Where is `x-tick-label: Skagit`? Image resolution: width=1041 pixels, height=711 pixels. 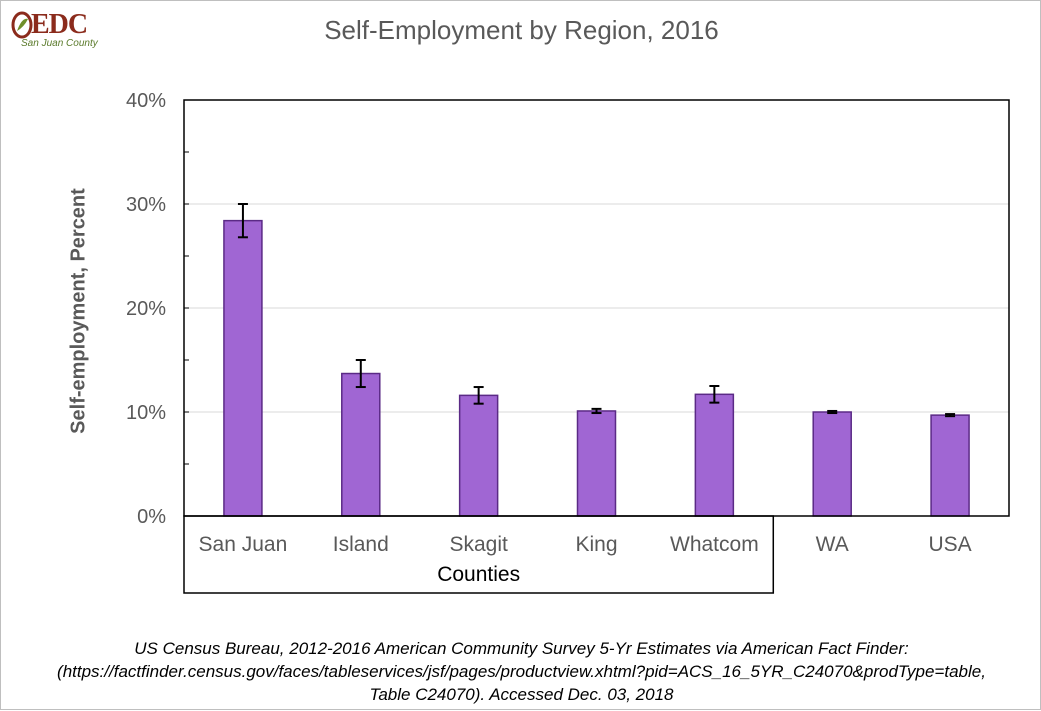 x-tick-label: Skagit is located at coordinates (478, 544).